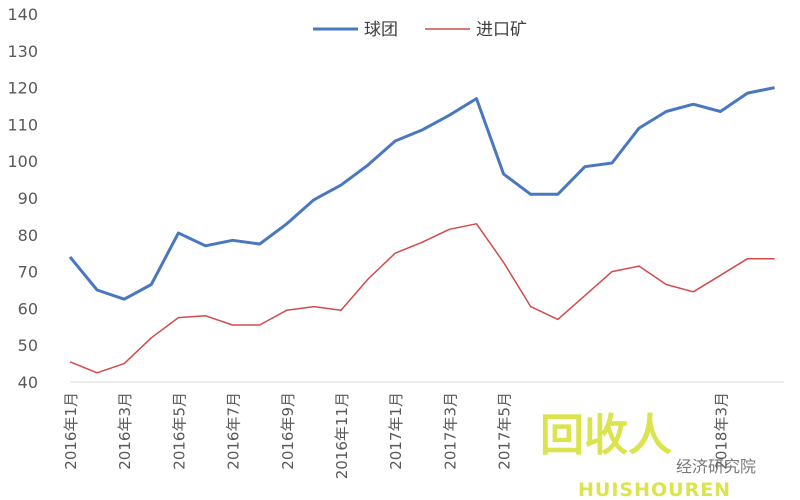 The height and width of the screenshot is (500, 800). I want to click on y-tick-label: 120, so click(22, 88).